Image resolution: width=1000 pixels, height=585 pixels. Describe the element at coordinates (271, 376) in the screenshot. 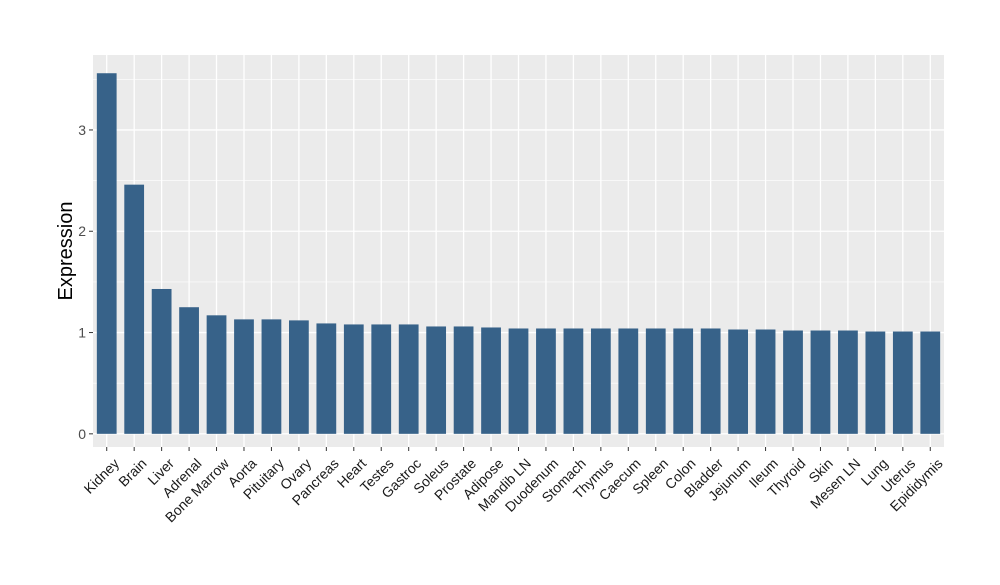

I see `bar-pituitary` at that location.